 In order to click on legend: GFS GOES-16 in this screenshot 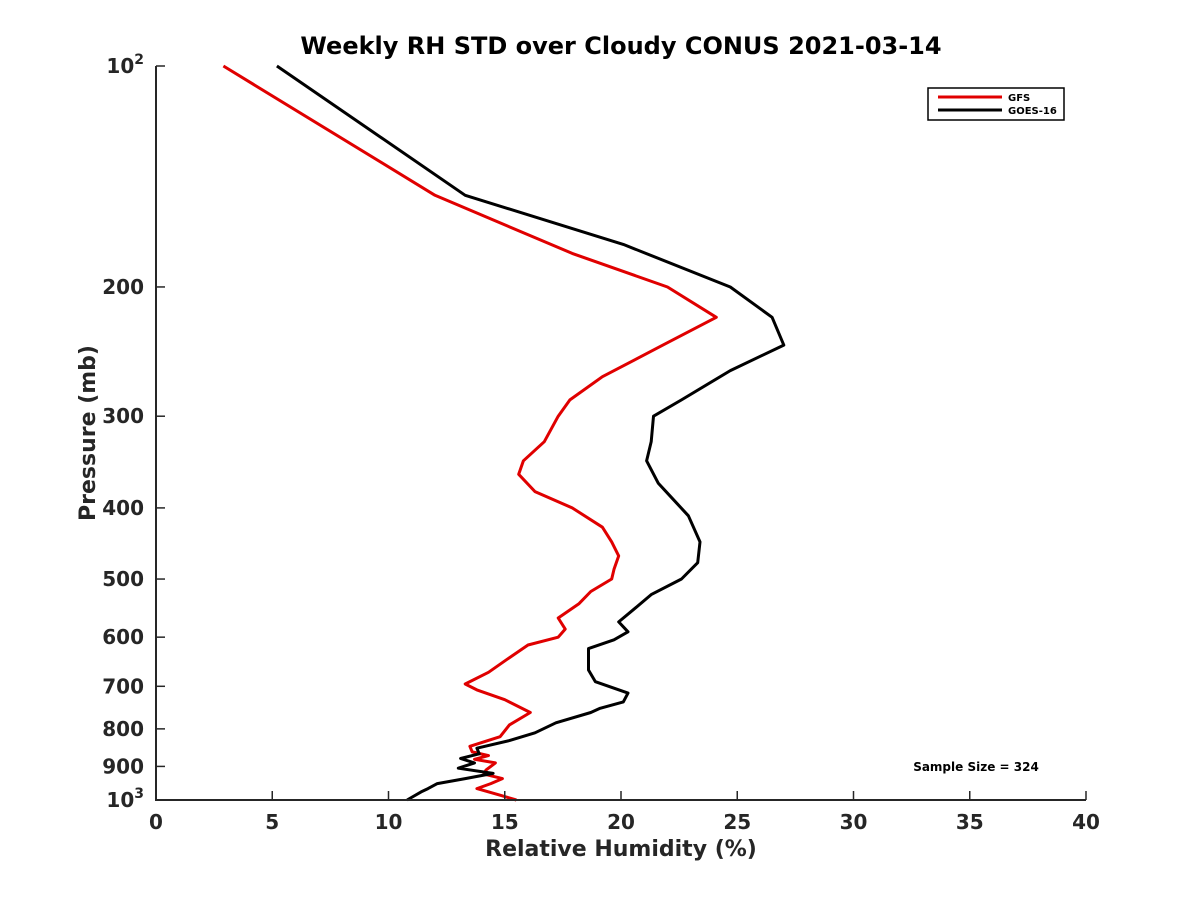, I will do `click(996, 104)`.